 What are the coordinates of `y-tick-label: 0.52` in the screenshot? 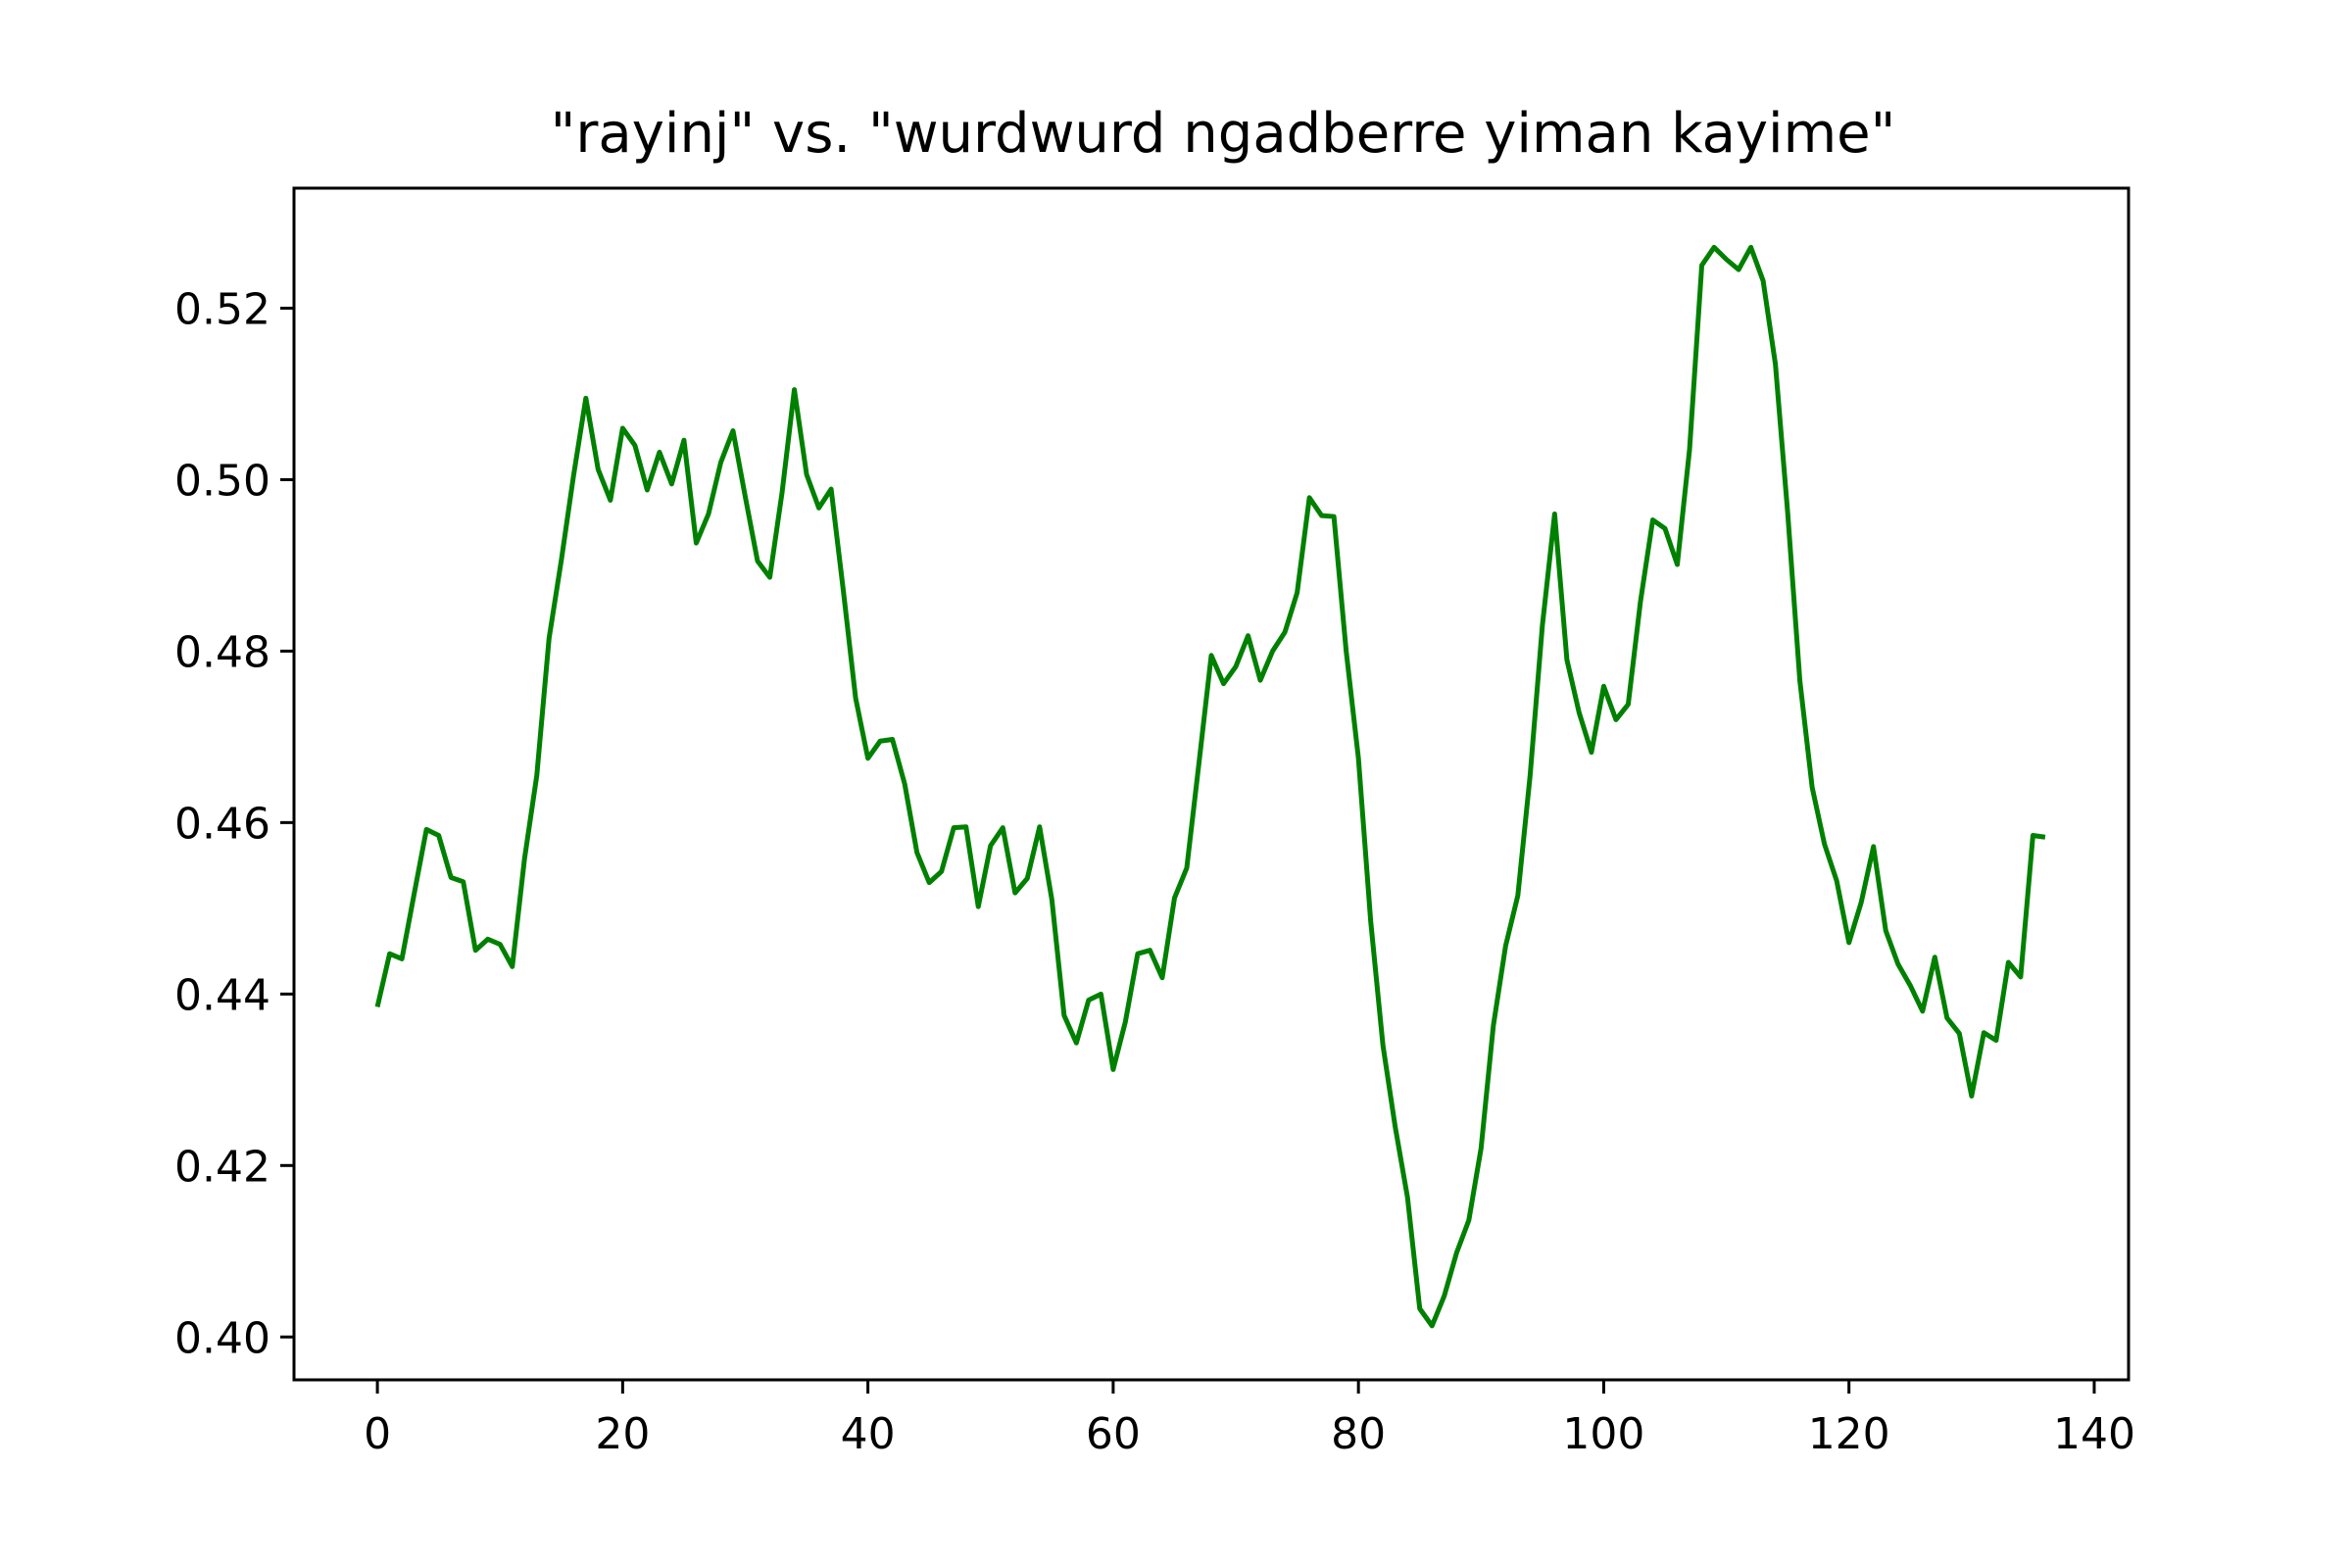 It's located at (222, 309).